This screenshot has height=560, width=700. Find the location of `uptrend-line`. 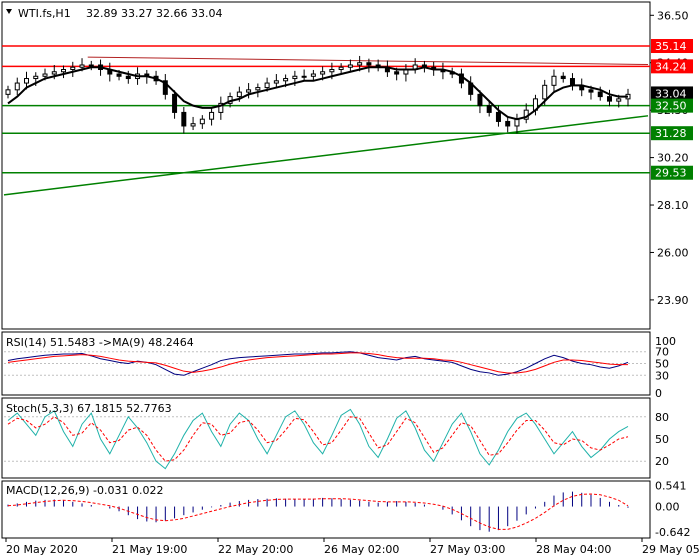

uptrend-line is located at coordinates (326, 155).